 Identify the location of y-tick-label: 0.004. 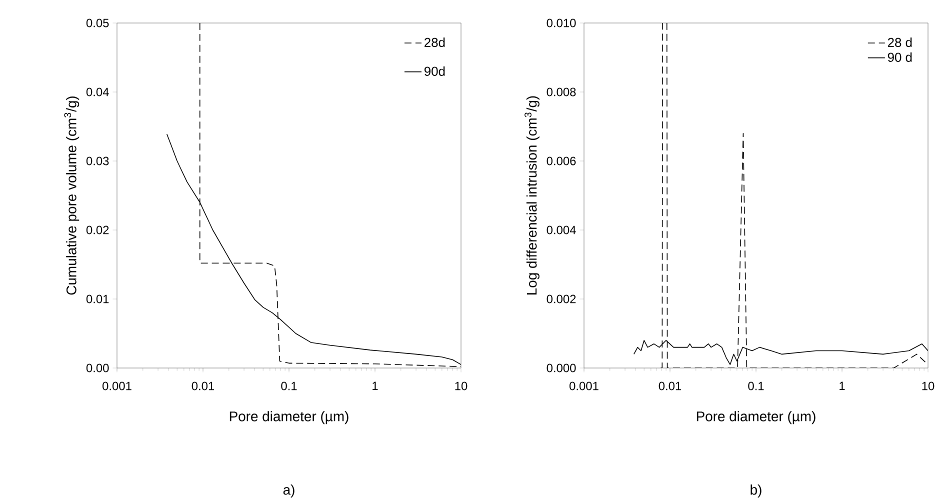
(561, 230).